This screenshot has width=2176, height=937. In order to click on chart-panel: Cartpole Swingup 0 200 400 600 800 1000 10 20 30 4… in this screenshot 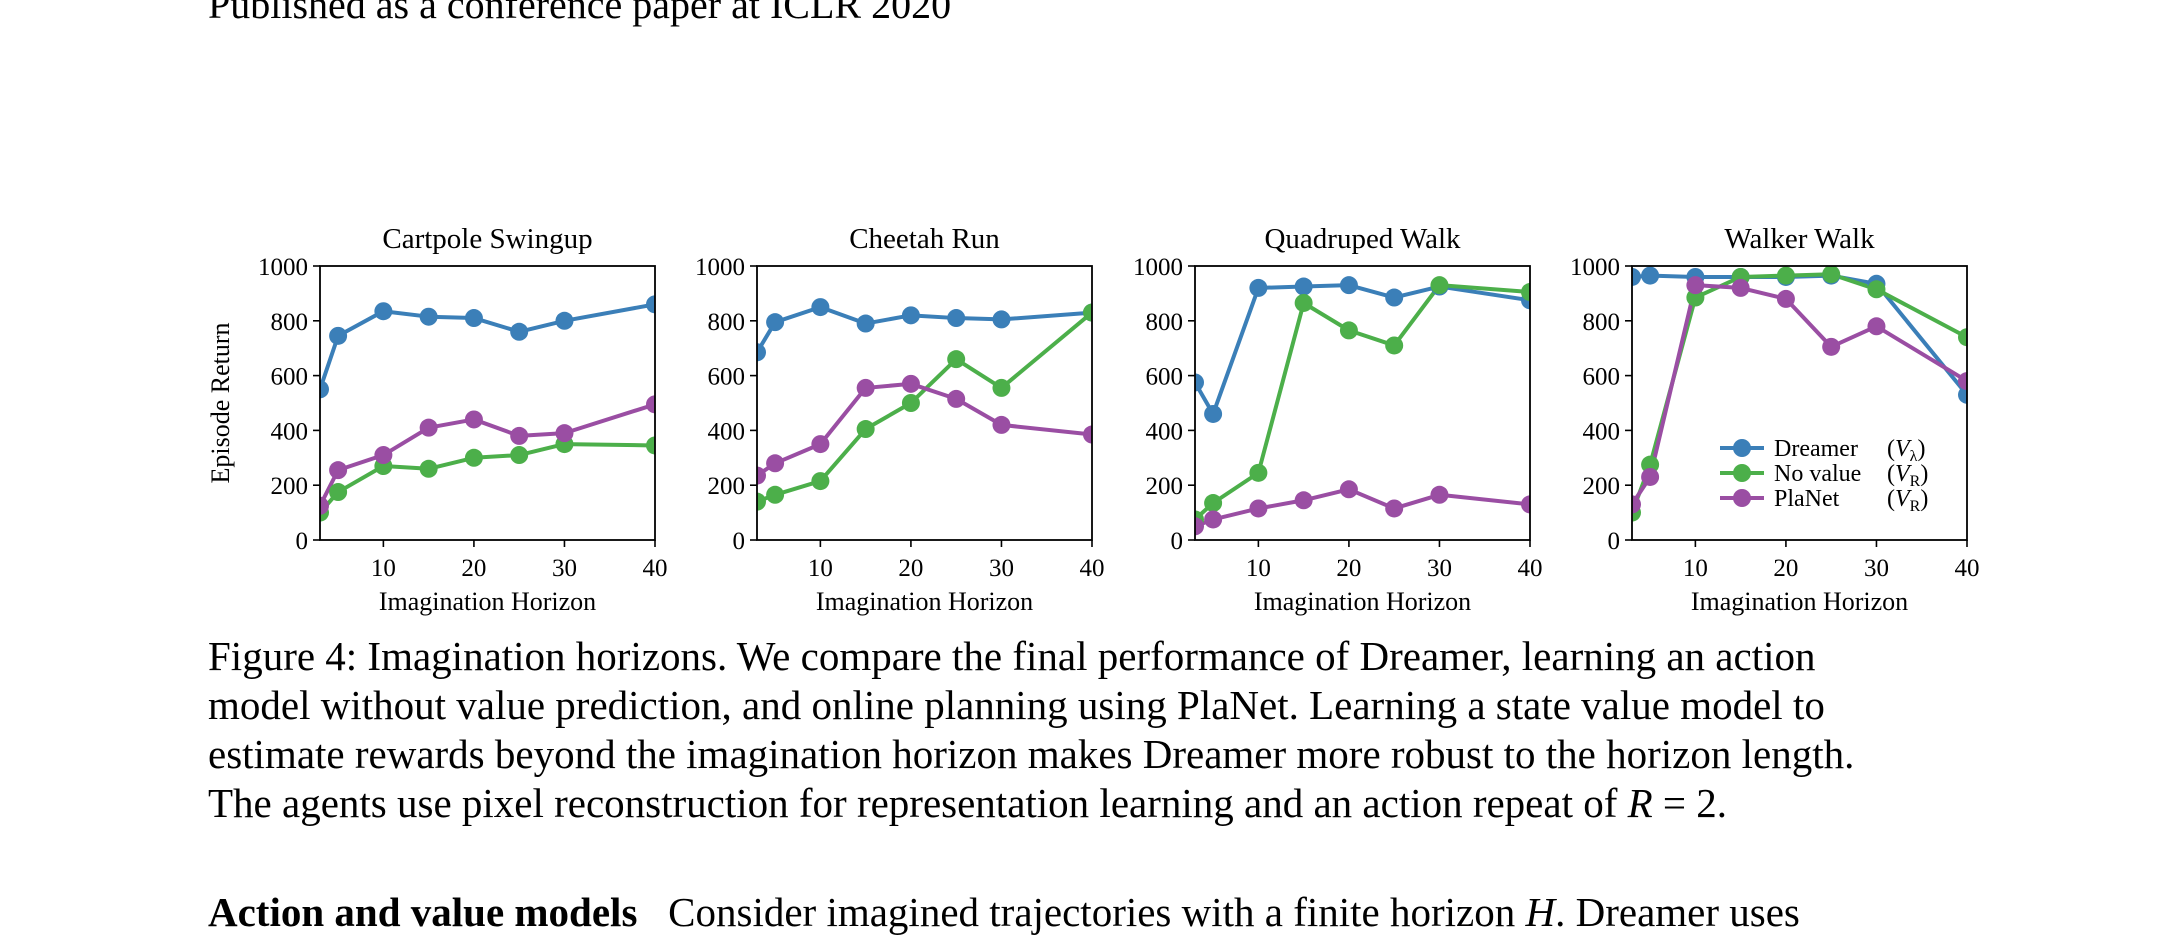, I will do `click(437, 419)`.